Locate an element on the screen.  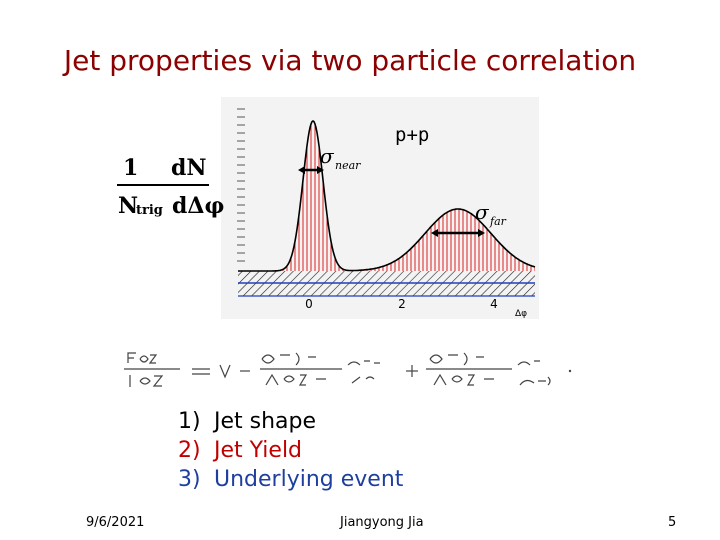
x-axis-label: Δφ is located at coordinates (521, 314).